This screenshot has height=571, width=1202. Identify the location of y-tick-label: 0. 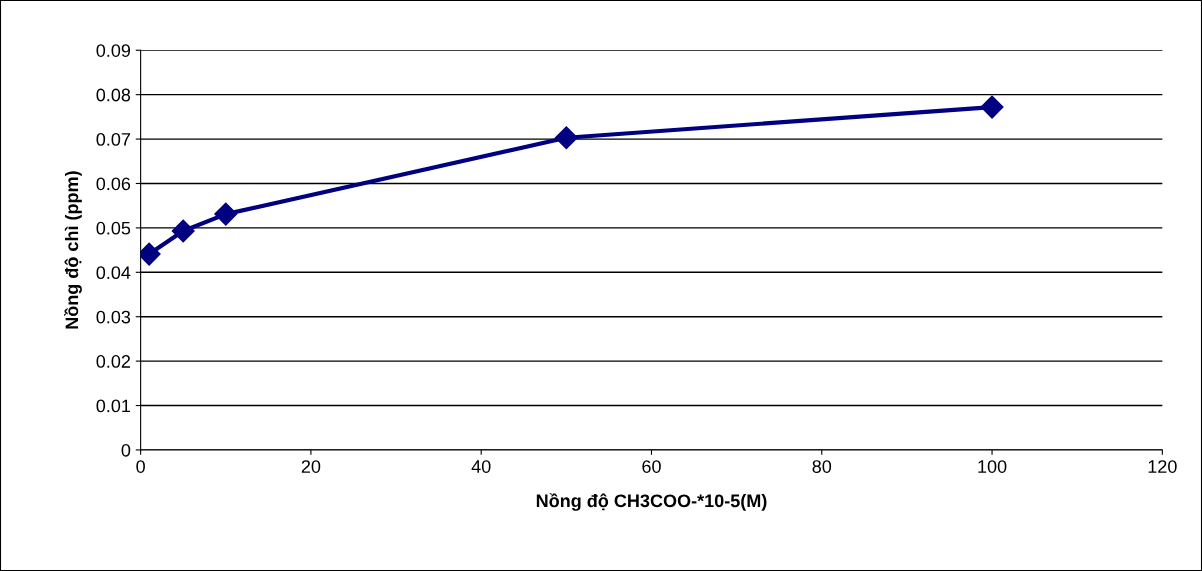
(126, 450).